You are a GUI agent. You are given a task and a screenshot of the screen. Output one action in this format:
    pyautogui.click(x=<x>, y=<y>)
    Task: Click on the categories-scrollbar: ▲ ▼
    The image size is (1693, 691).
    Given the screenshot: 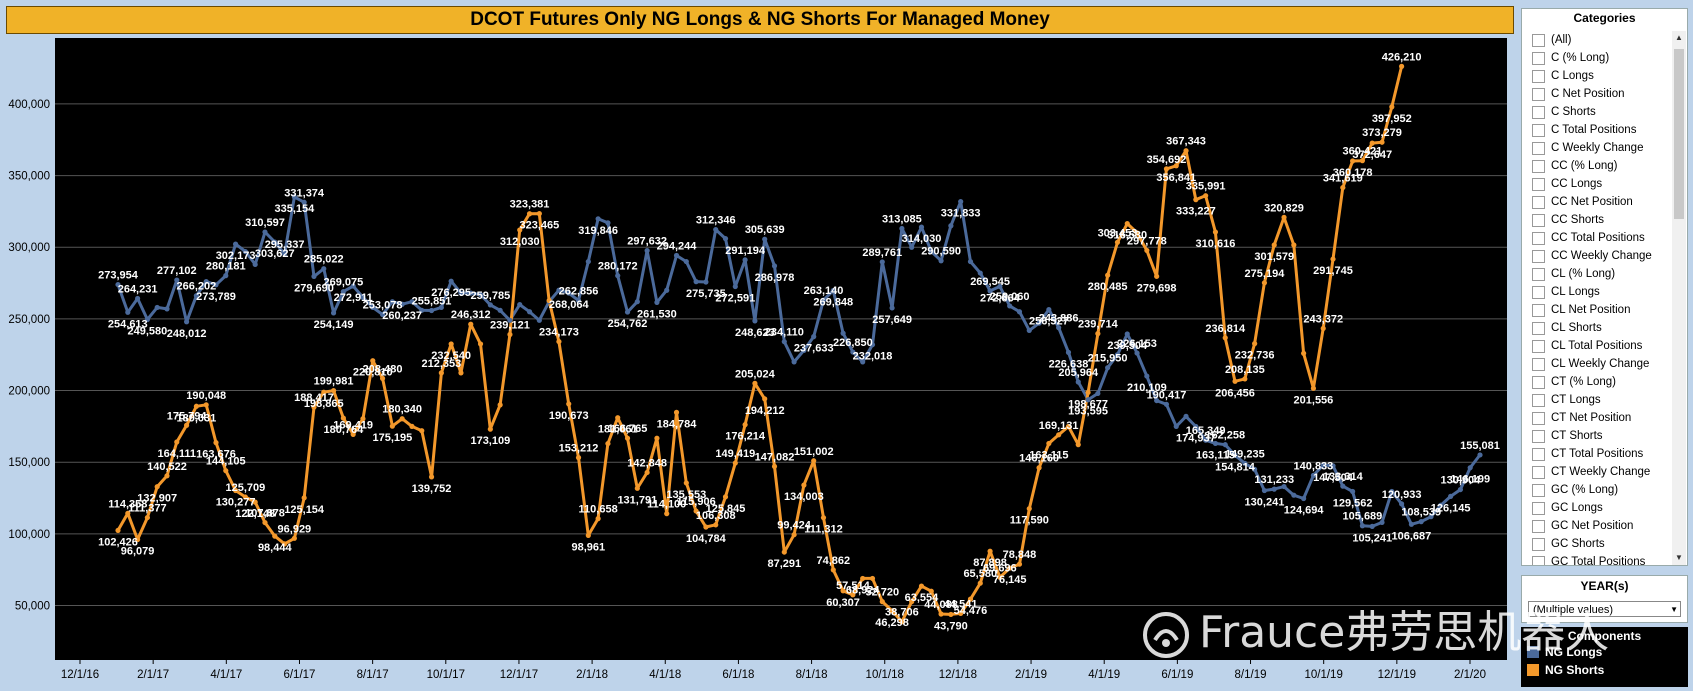 What is the action you would take?
    pyautogui.click(x=1679, y=298)
    